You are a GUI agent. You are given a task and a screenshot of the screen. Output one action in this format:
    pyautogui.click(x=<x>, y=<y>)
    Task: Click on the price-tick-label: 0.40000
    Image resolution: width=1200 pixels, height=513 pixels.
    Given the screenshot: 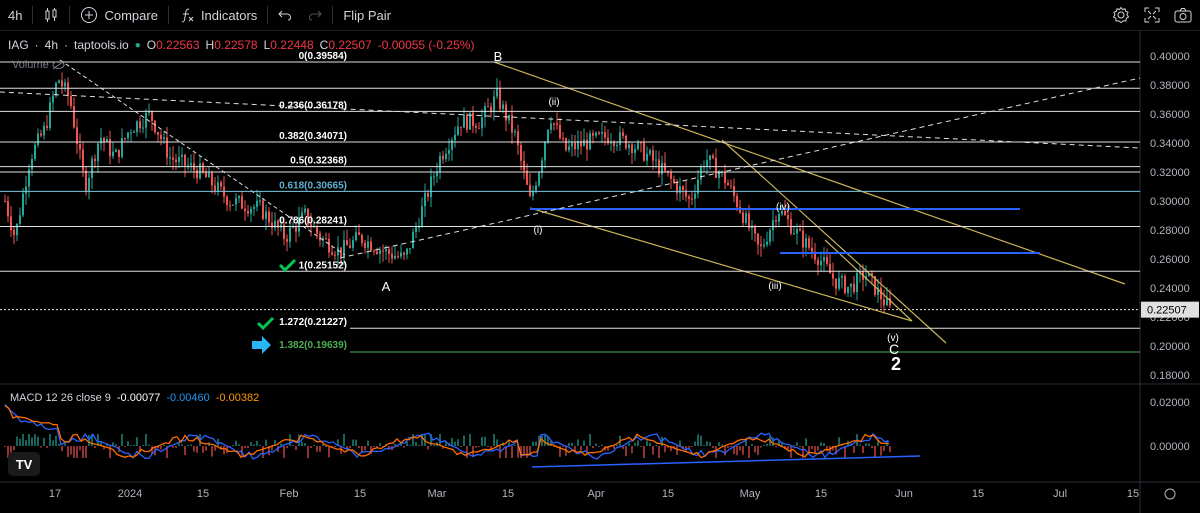 What is the action you would take?
    pyautogui.click(x=1170, y=57)
    